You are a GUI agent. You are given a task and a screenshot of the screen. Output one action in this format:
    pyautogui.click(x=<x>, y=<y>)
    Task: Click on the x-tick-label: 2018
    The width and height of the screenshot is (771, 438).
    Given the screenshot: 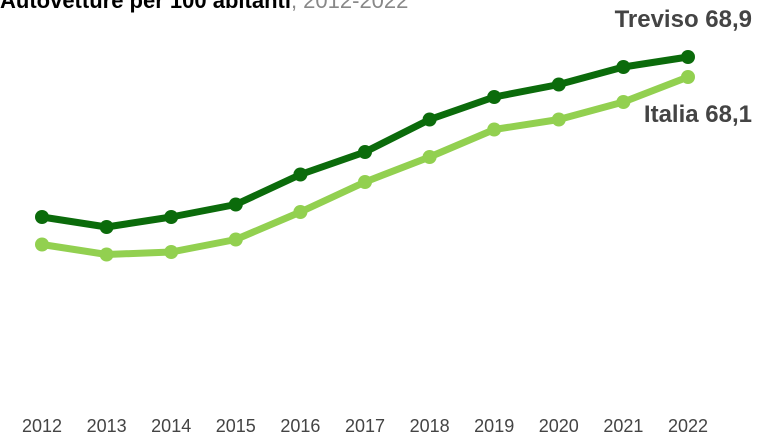 What is the action you would take?
    pyautogui.click(x=430, y=426)
    